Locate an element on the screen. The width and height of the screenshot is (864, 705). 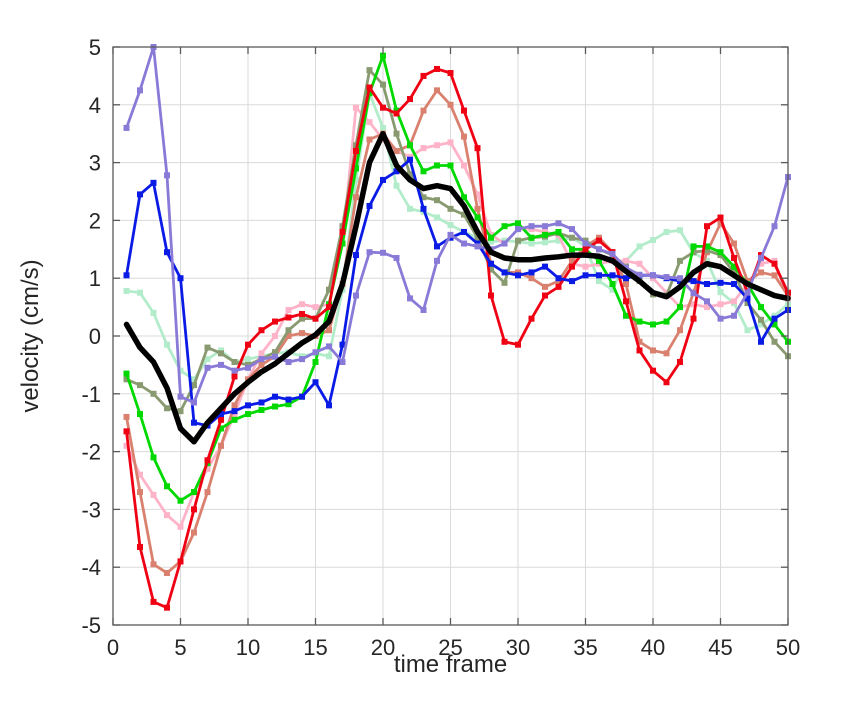
x-tick-label: 0 is located at coordinates (113, 647).